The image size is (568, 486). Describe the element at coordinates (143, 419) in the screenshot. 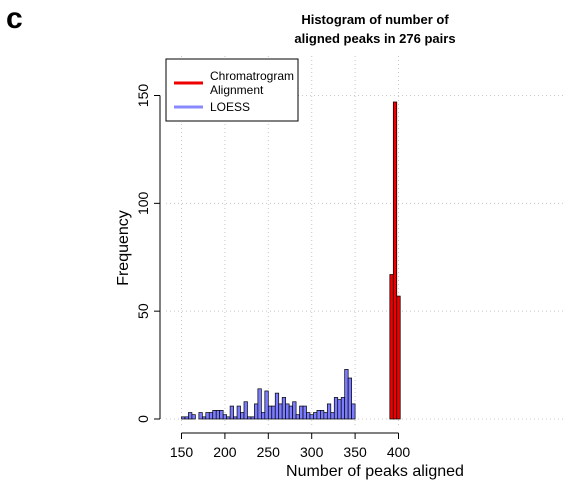

I see `y-tick-label-0: 0` at that location.